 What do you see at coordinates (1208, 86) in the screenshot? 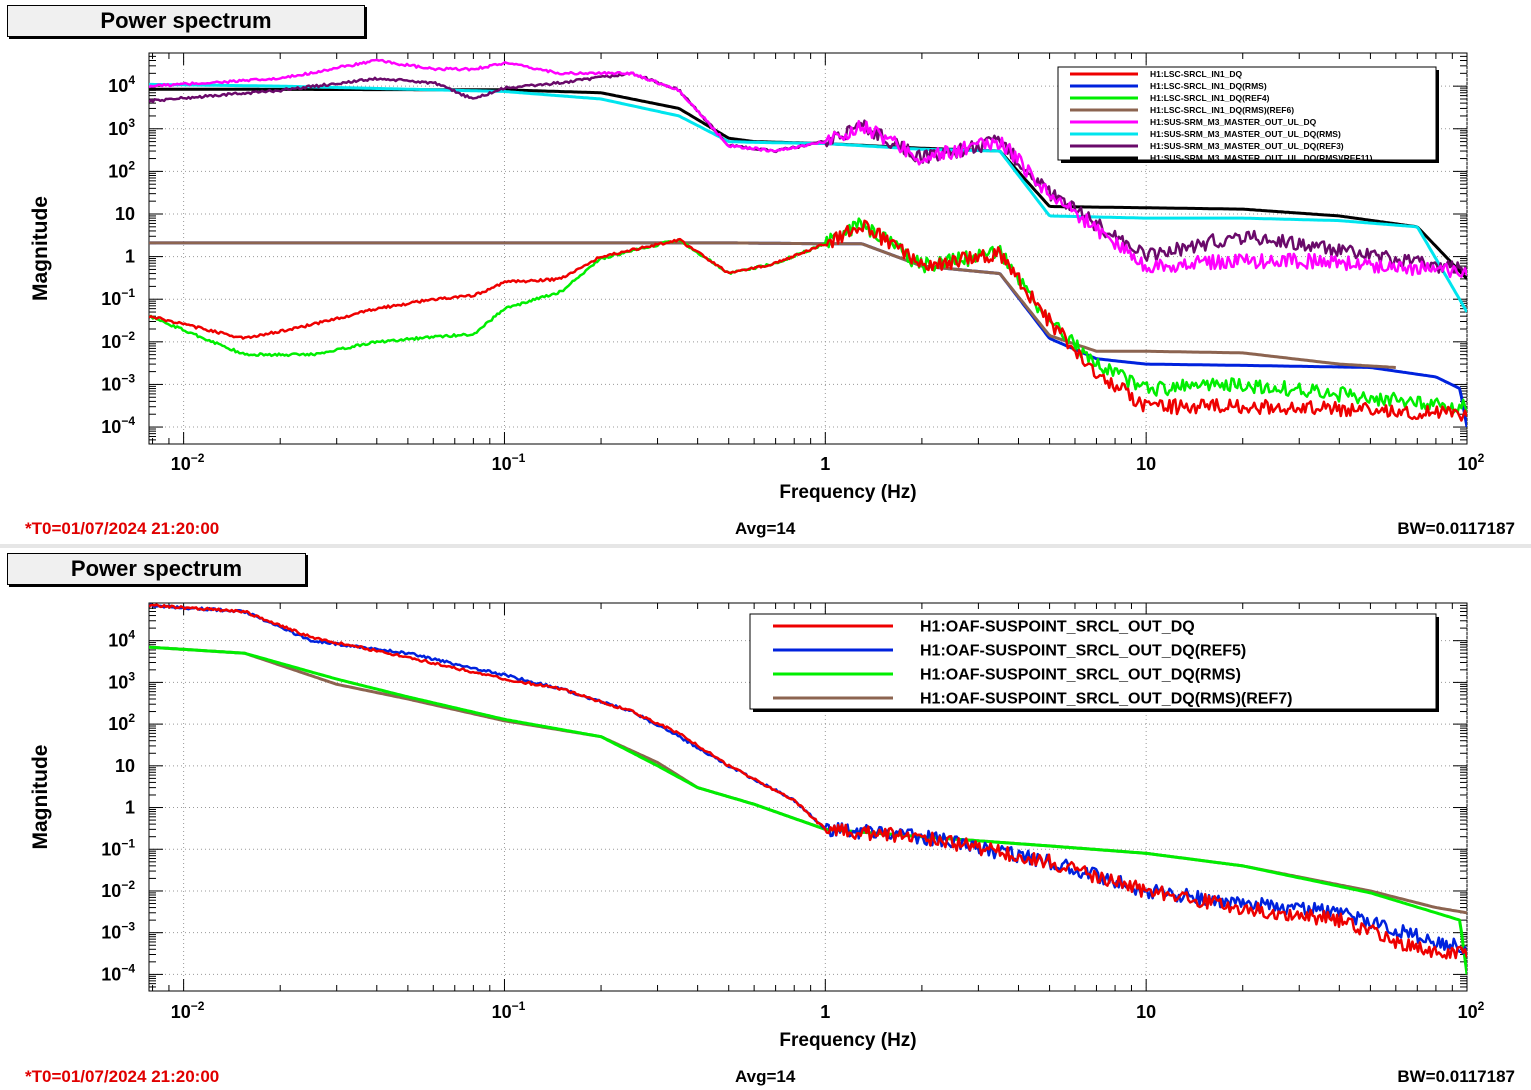
I see `legend-entry: H1:LSC-SRCL_IN1_DQ(RMS)` at bounding box center [1208, 86].